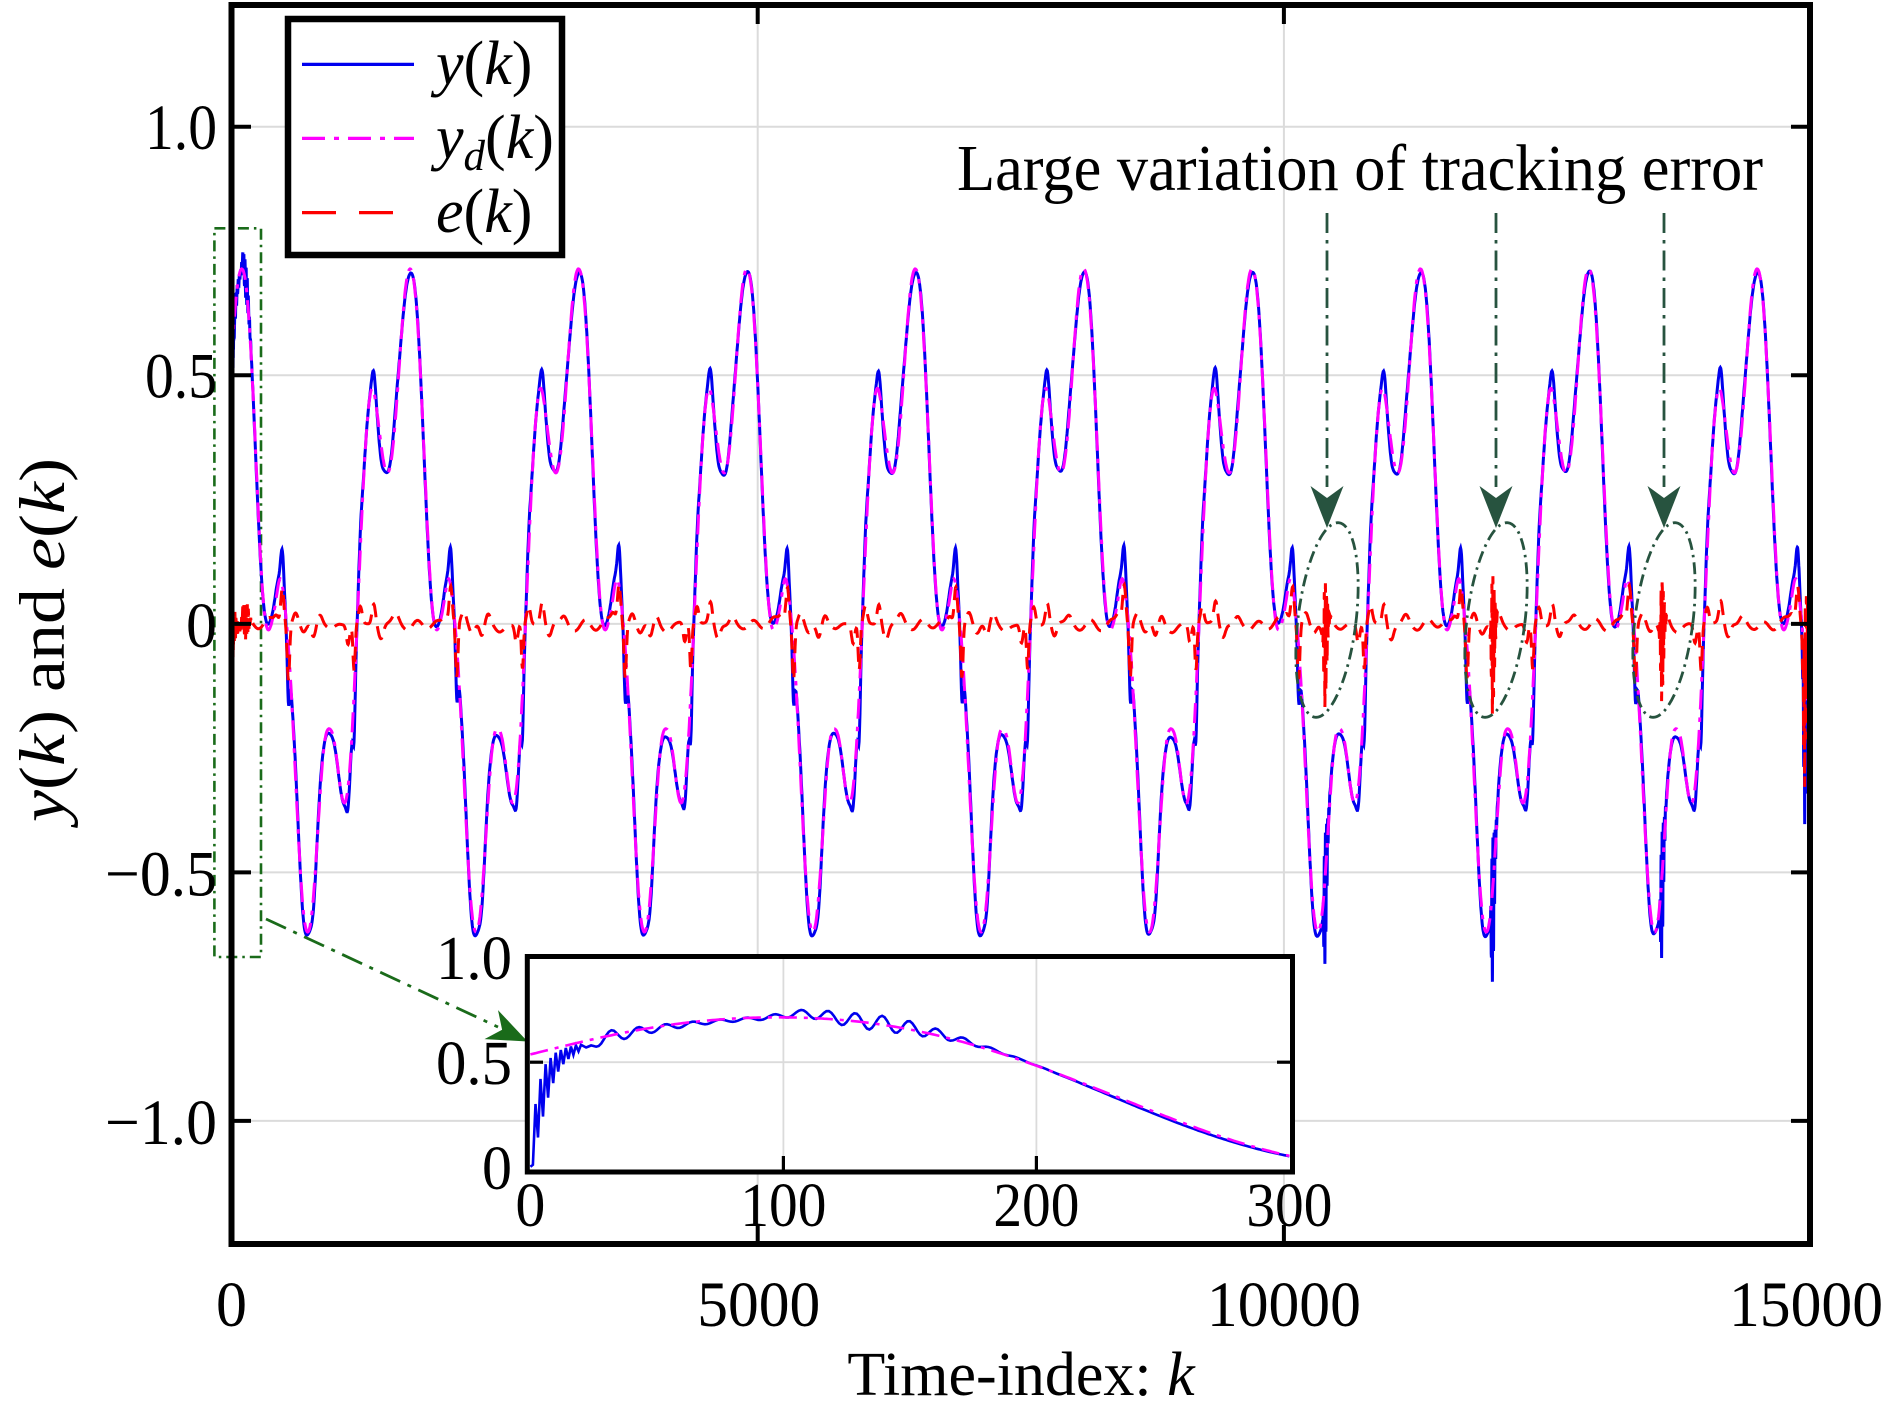 Image resolution: width=1890 pixels, height=1418 pixels. I want to click on svg-text: y(k), so click(481, 64).